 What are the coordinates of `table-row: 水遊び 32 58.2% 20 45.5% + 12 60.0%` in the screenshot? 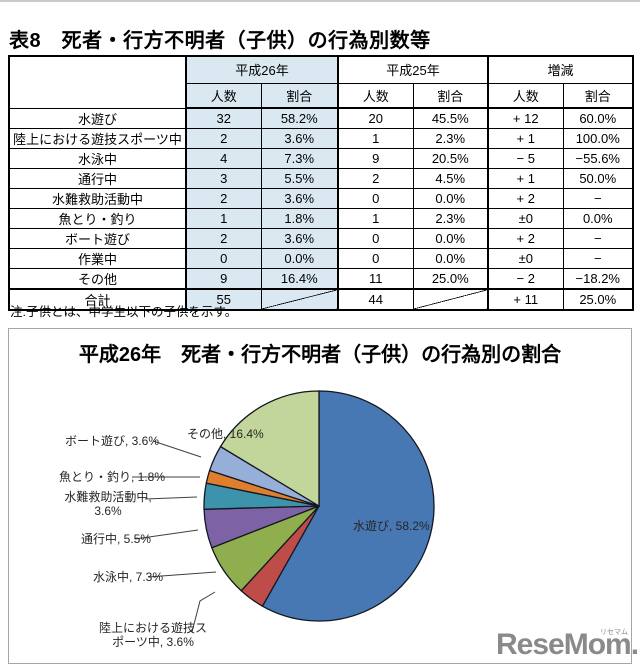 It's located at (321, 118).